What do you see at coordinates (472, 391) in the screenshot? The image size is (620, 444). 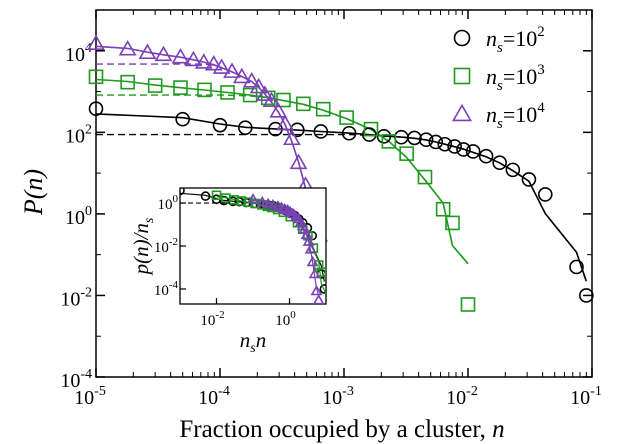 I see `x-tick-exponent: -2` at bounding box center [472, 391].